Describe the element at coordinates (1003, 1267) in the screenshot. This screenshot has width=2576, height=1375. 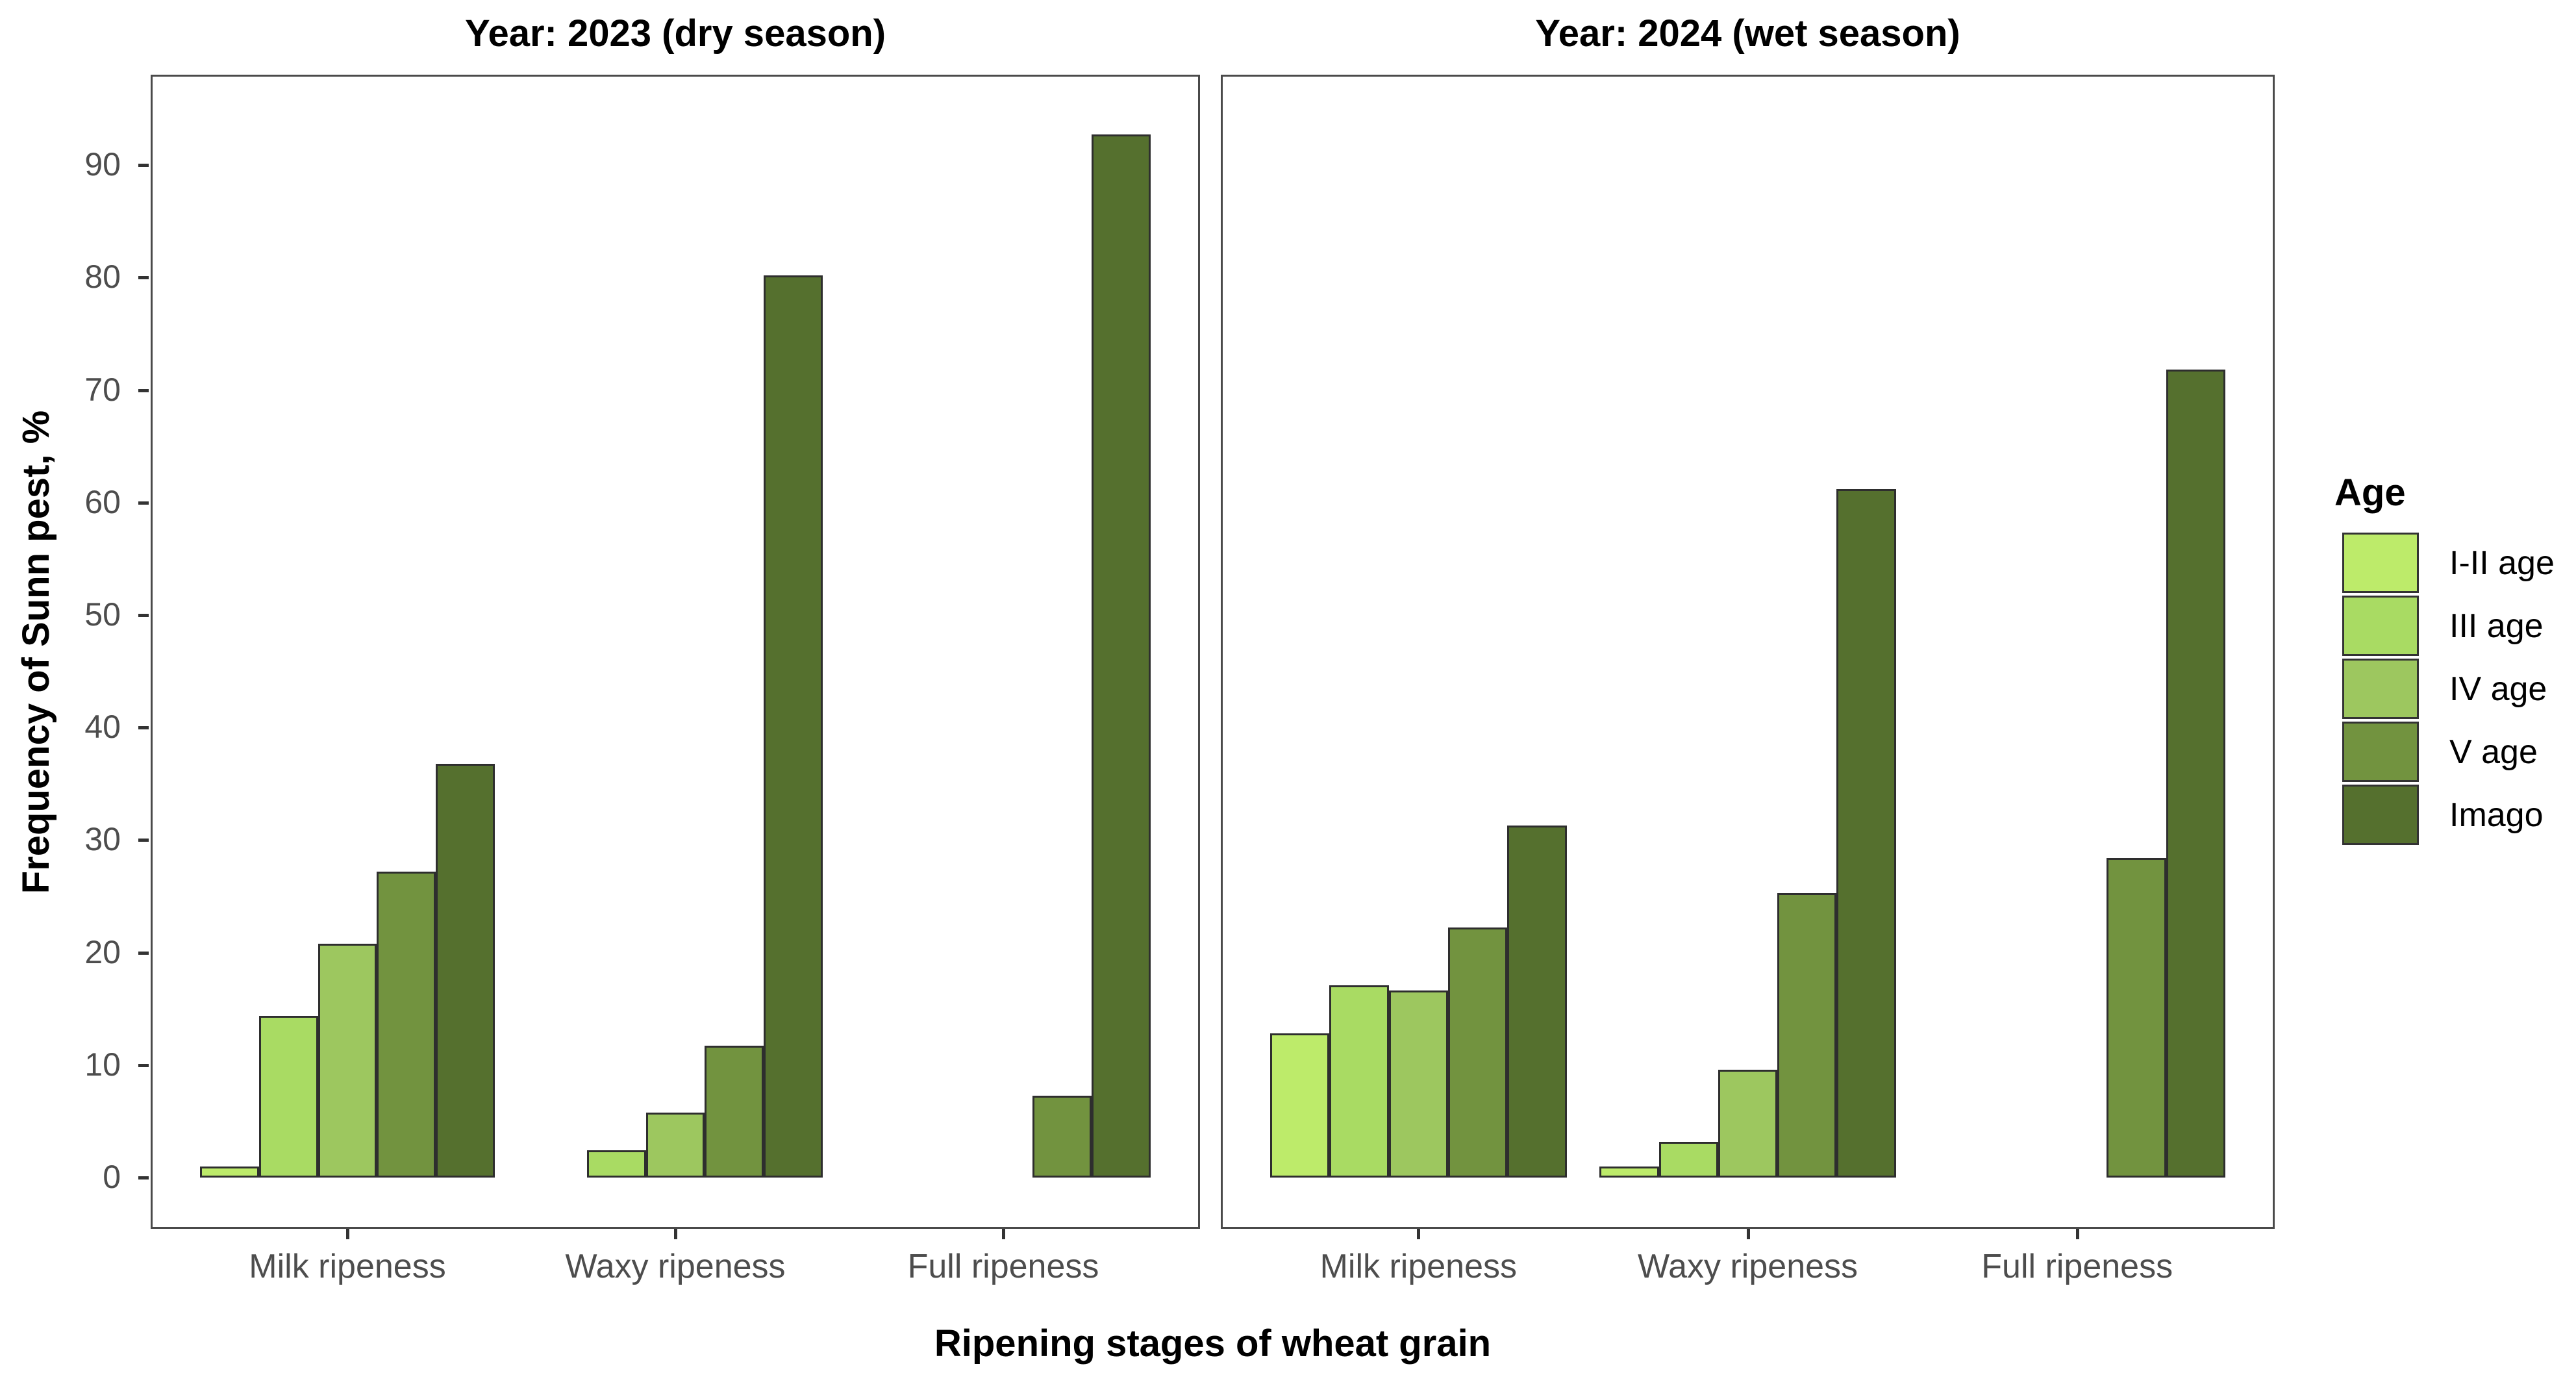
I see `x-tick-label-year-2023-dry-season-full-ripeness: Full ripeness` at that location.